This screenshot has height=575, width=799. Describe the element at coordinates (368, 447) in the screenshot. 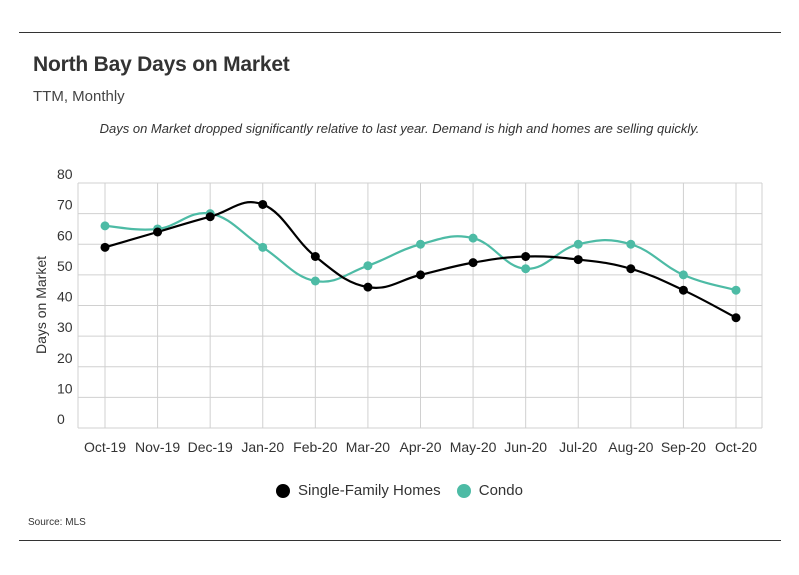

I see `x-tick-label: Mar-20` at that location.